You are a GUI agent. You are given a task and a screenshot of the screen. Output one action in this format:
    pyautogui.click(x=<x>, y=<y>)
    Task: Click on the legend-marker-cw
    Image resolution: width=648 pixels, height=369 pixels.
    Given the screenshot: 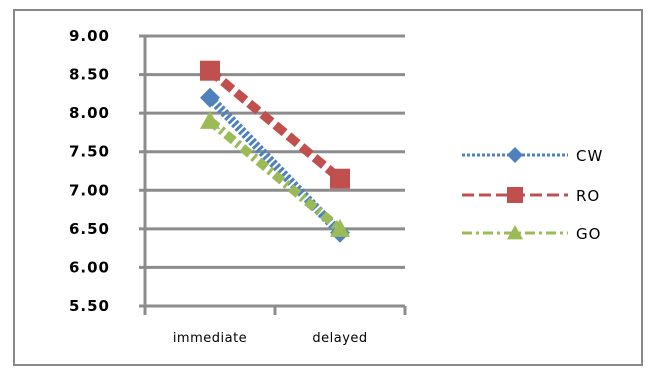 What is the action you would take?
    pyautogui.click(x=515, y=155)
    